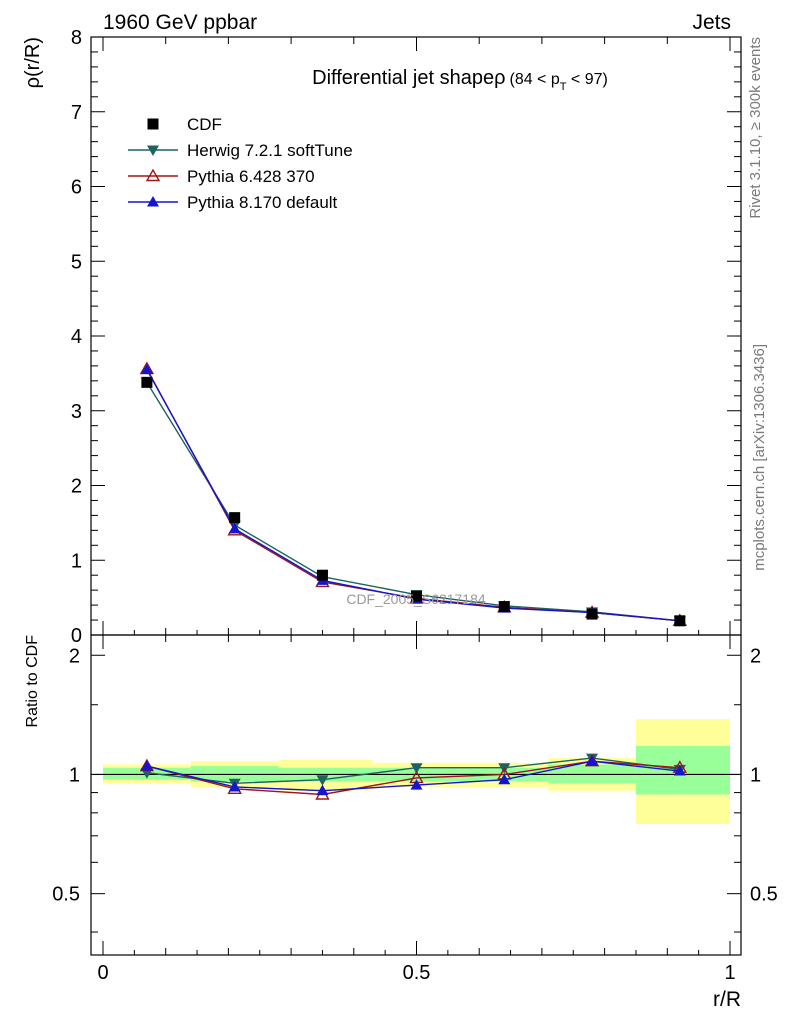  I want to click on beam-label: 1960 GeV ppbar, so click(180, 22).